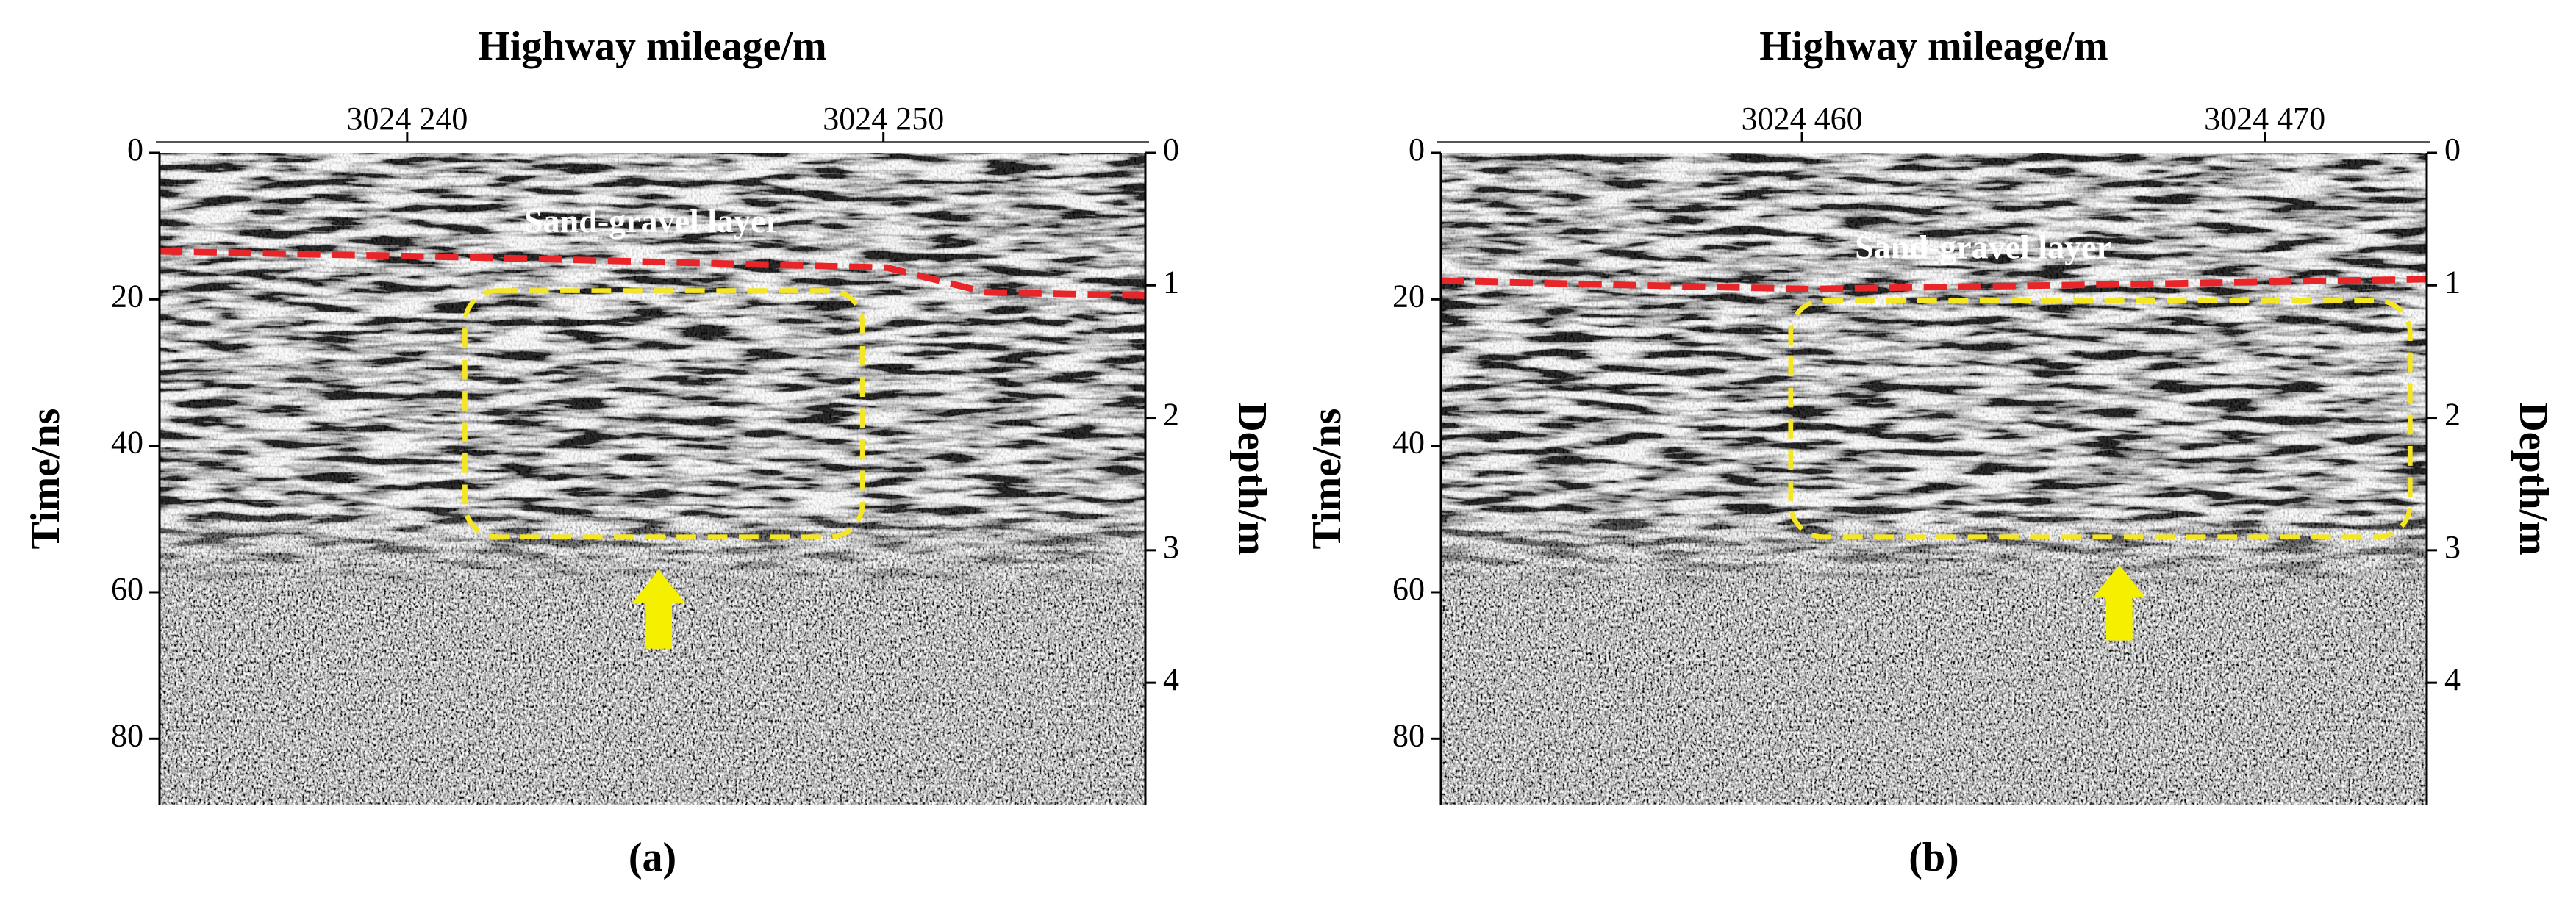 The image size is (2576, 906). I want to click on panel-label: (a), so click(652, 857).